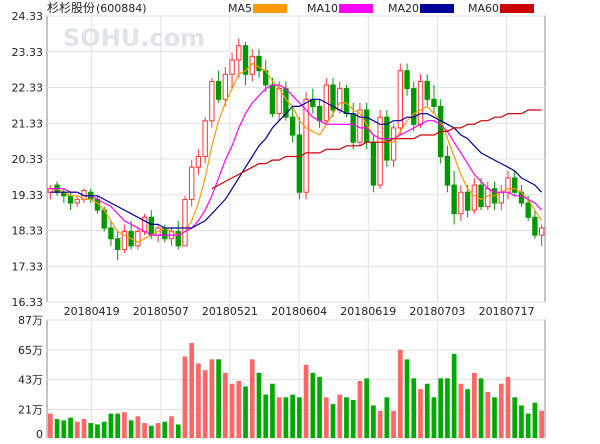  I want to click on price-tick-label: 17.33, so click(28, 266).